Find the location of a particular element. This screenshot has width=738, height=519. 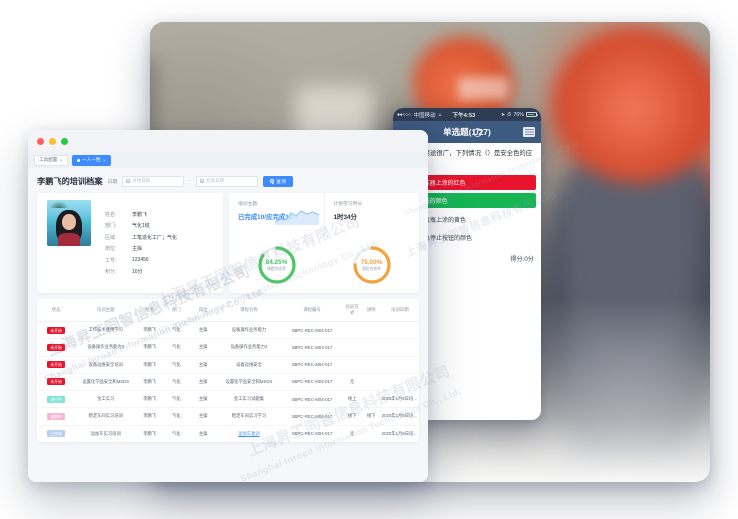

cell-topic: 设备操作业务能力2 is located at coordinates (106, 347).